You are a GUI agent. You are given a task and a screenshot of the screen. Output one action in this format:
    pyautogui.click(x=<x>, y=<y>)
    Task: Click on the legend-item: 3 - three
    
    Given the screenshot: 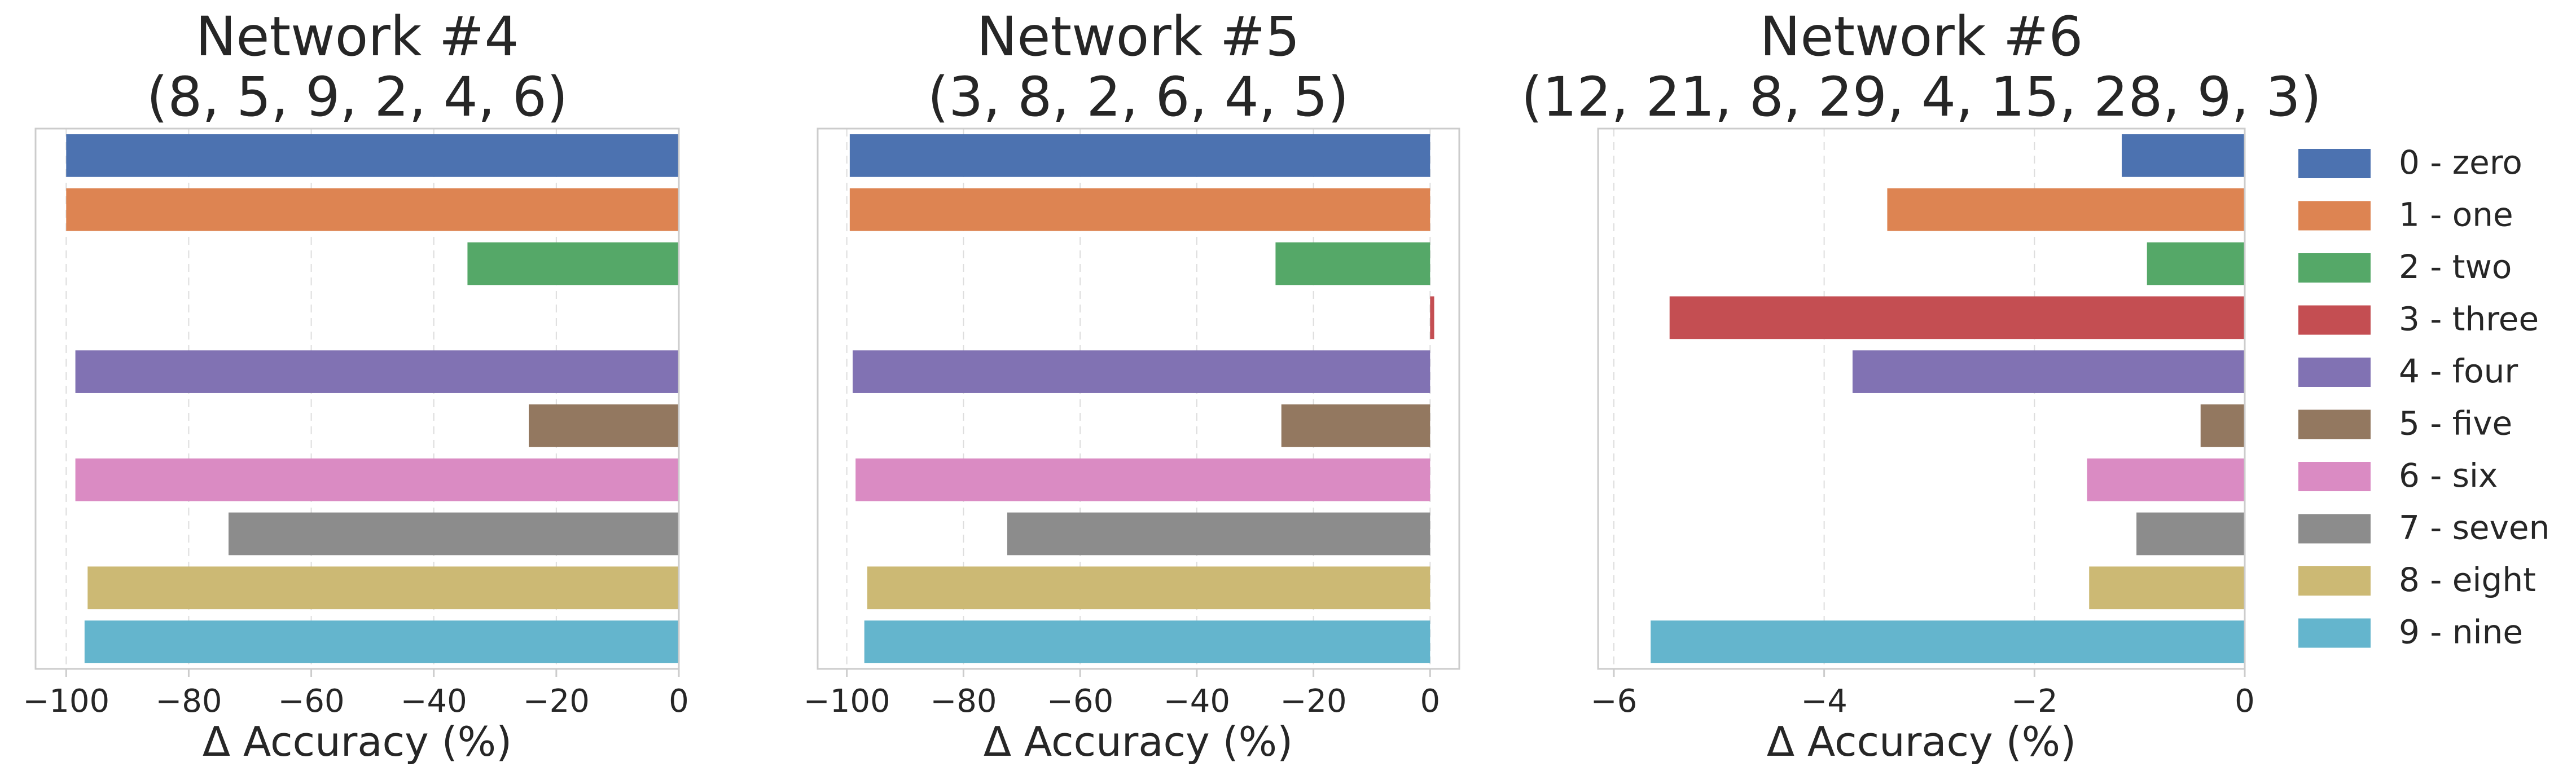 What is the action you would take?
    pyautogui.click(x=2418, y=319)
    